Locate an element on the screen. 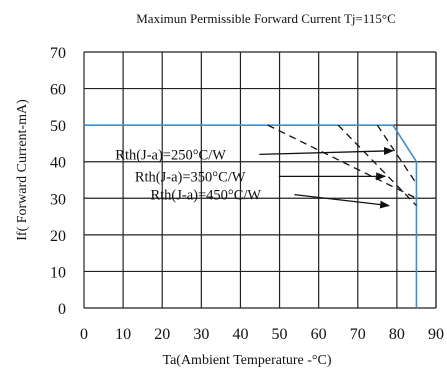 This screenshot has width=447, height=373. y-tick-label: 50 is located at coordinates (58, 126).